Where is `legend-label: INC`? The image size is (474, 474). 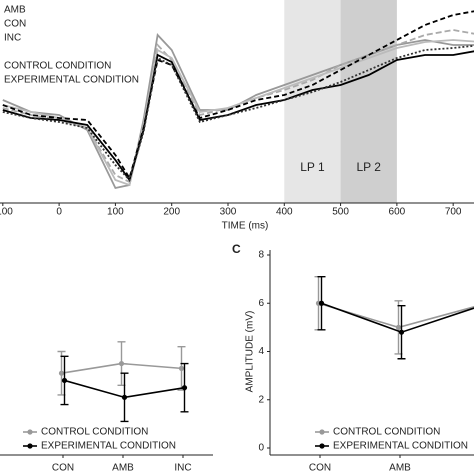 legend-label: INC is located at coordinates (12, 38).